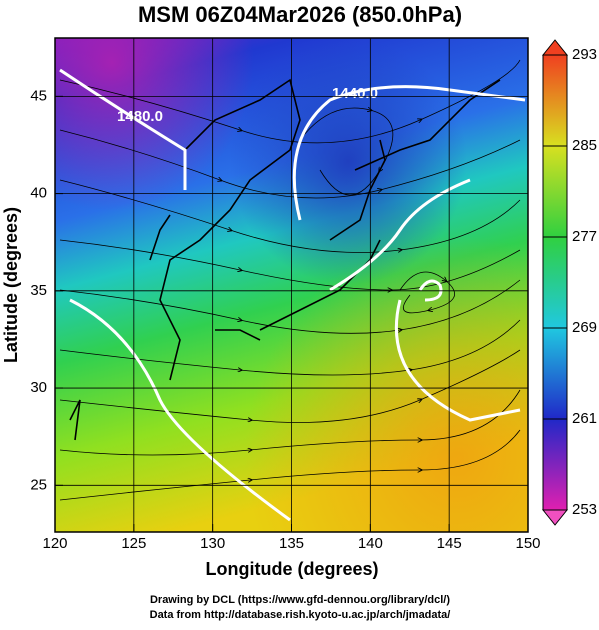 Image resolution: width=599 pixels, height=630 pixels. What do you see at coordinates (38, 95) in the screenshot?
I see `y-tick-label: 45` at bounding box center [38, 95].